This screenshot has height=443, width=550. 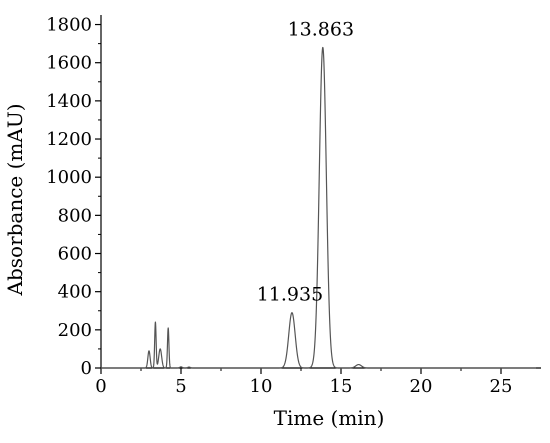 I want to click on y-tick-label: 600, so click(x=75, y=254).